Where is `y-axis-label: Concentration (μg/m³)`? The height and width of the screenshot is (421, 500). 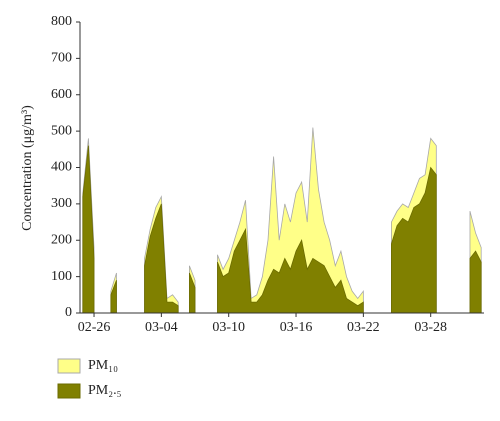 y-axis-label: Concentration (μg/m³) is located at coordinates (27, 168).